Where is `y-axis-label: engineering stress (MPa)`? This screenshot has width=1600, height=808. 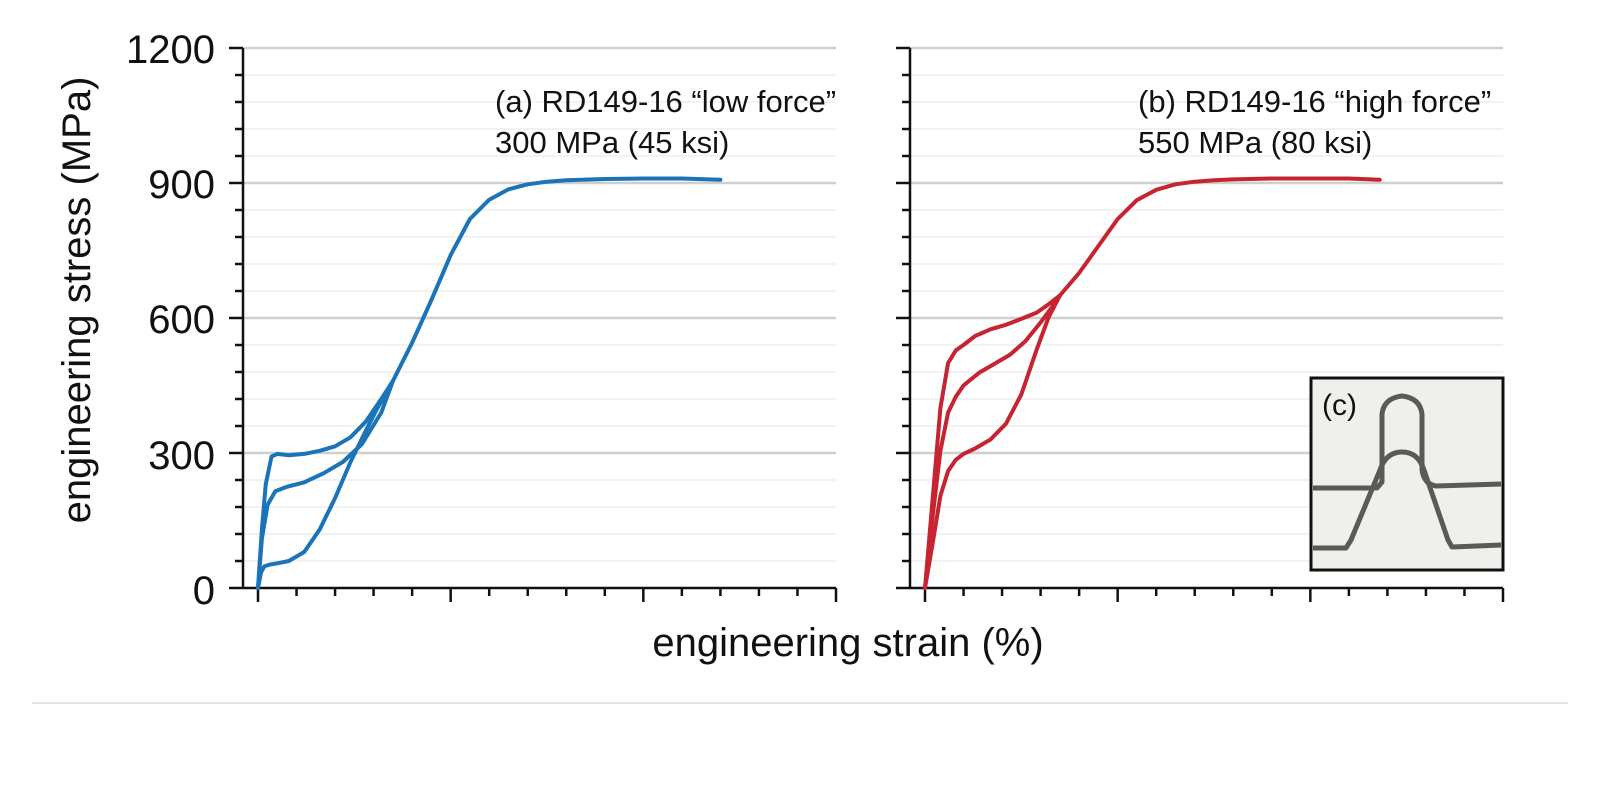 y-axis-label: engineering stress (MPa) is located at coordinates (77, 300).